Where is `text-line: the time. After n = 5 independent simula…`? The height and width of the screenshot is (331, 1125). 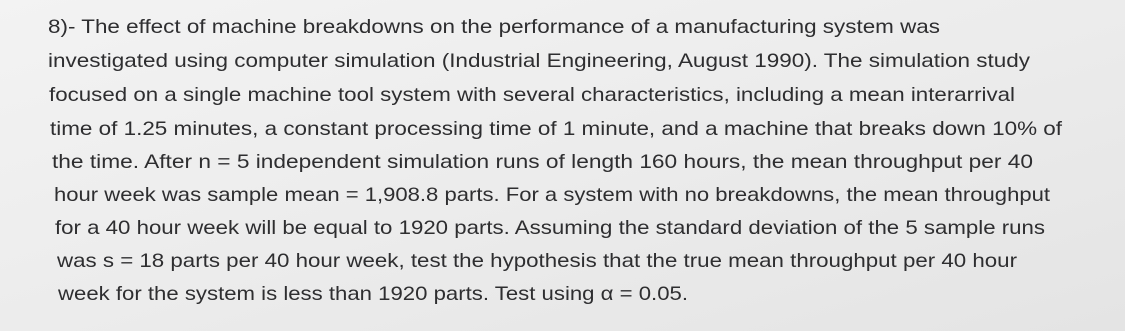 text-line: the time. After n = 5 independent simula… is located at coordinates (542, 162).